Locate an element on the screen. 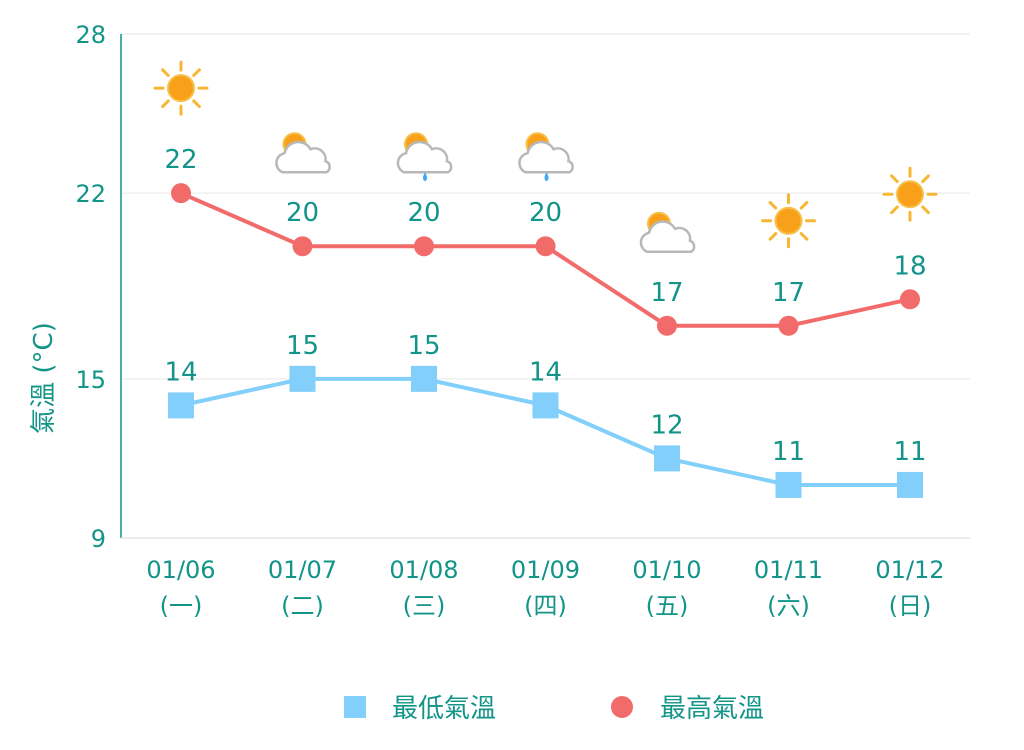 The width and height of the screenshot is (1024, 750). legend-swatch-min is located at coordinates (355, 707).